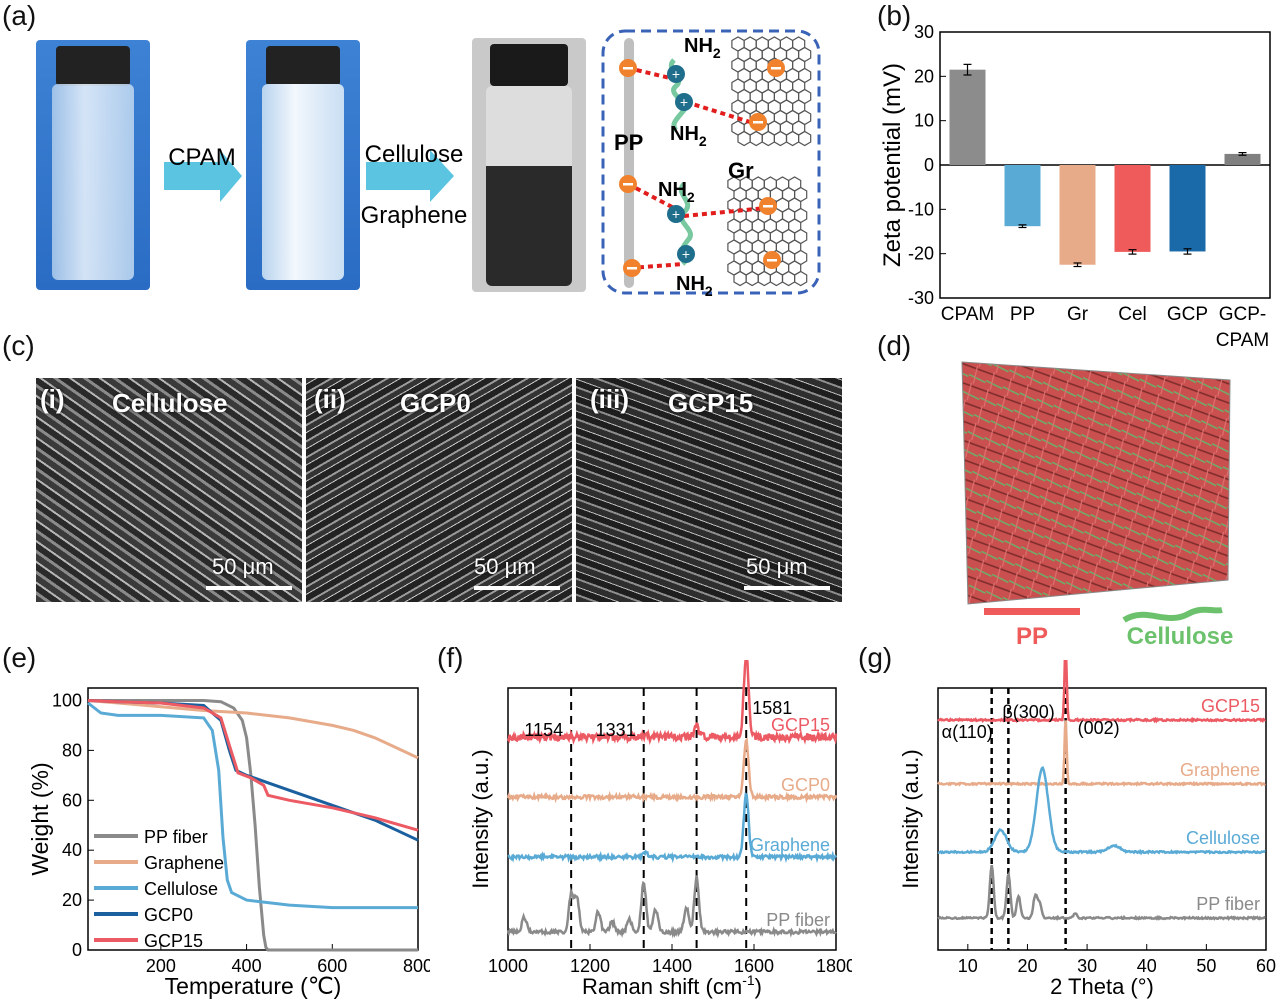 This screenshot has height=1007, width=1280. What do you see at coordinates (529, 165) in the screenshot?
I see `vial-photo-dispersion` at bounding box center [529, 165].